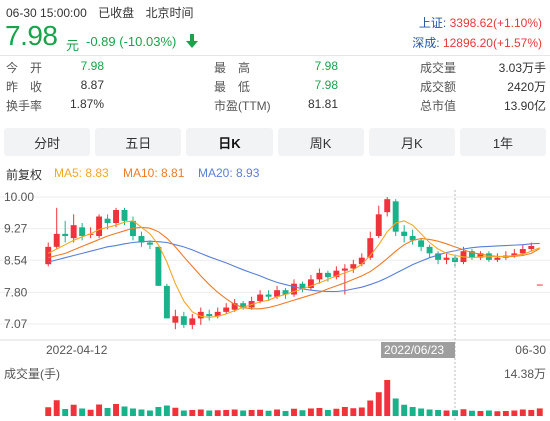  What do you see at coordinates (138, 142) in the screenshot?
I see `tab-1: 五日` at bounding box center [138, 142].